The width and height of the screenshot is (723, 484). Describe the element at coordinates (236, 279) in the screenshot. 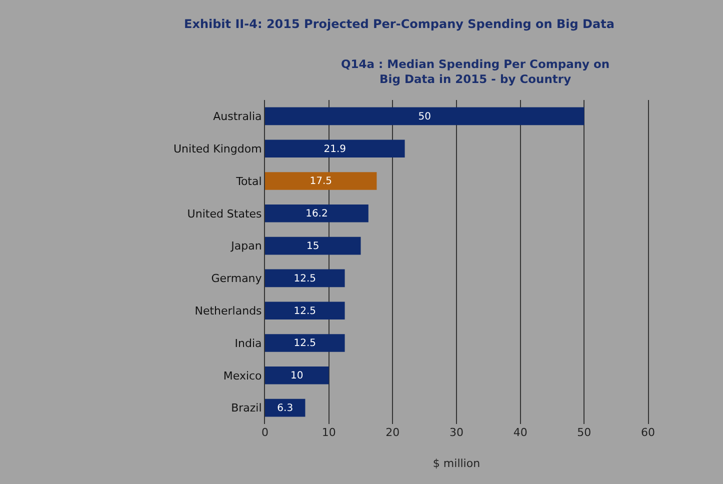

I see `y-tick-label: Germany` at that location.